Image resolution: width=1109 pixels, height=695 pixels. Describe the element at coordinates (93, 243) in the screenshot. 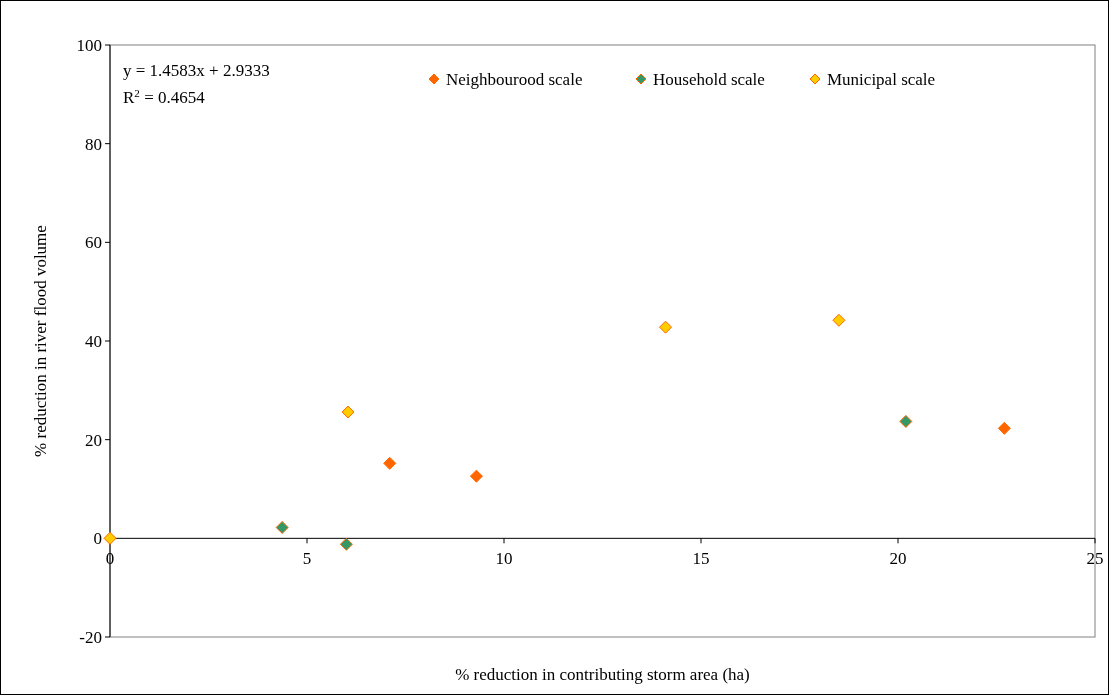

I see `y-tick-label: 60` at that location.